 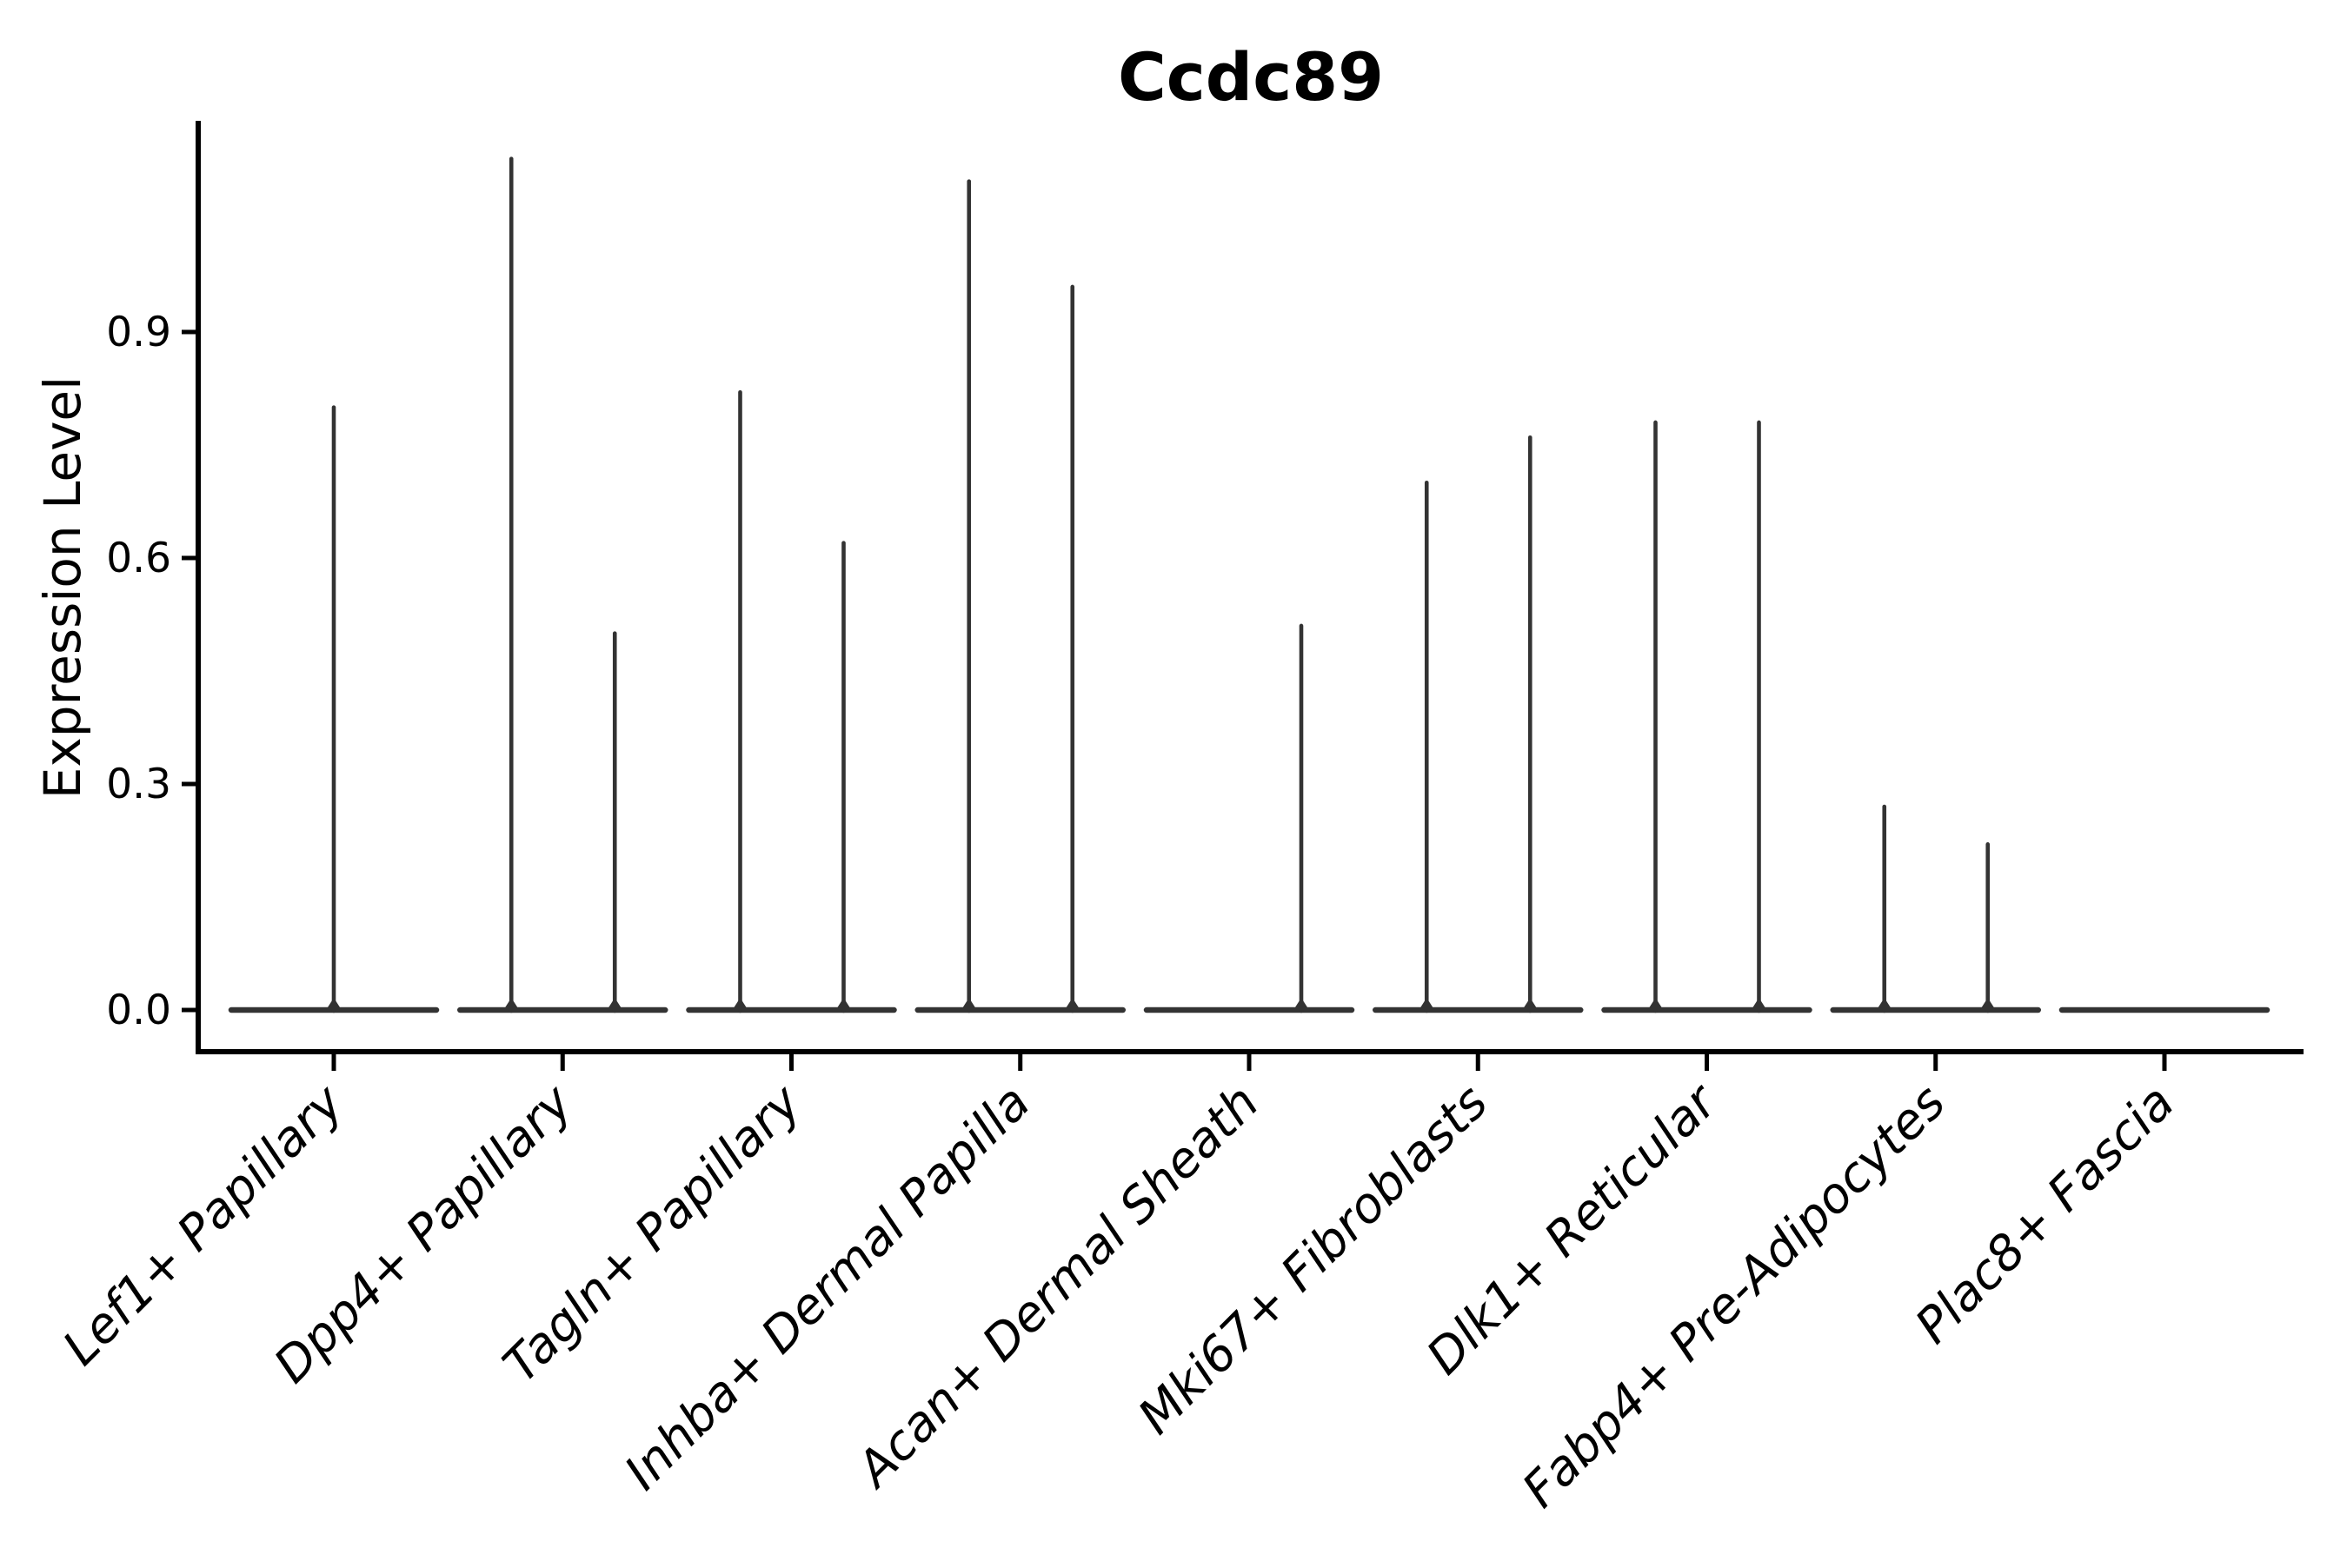 What do you see at coordinates (139, 784) in the screenshot?
I see `y-tick-label: 0.3` at bounding box center [139, 784].